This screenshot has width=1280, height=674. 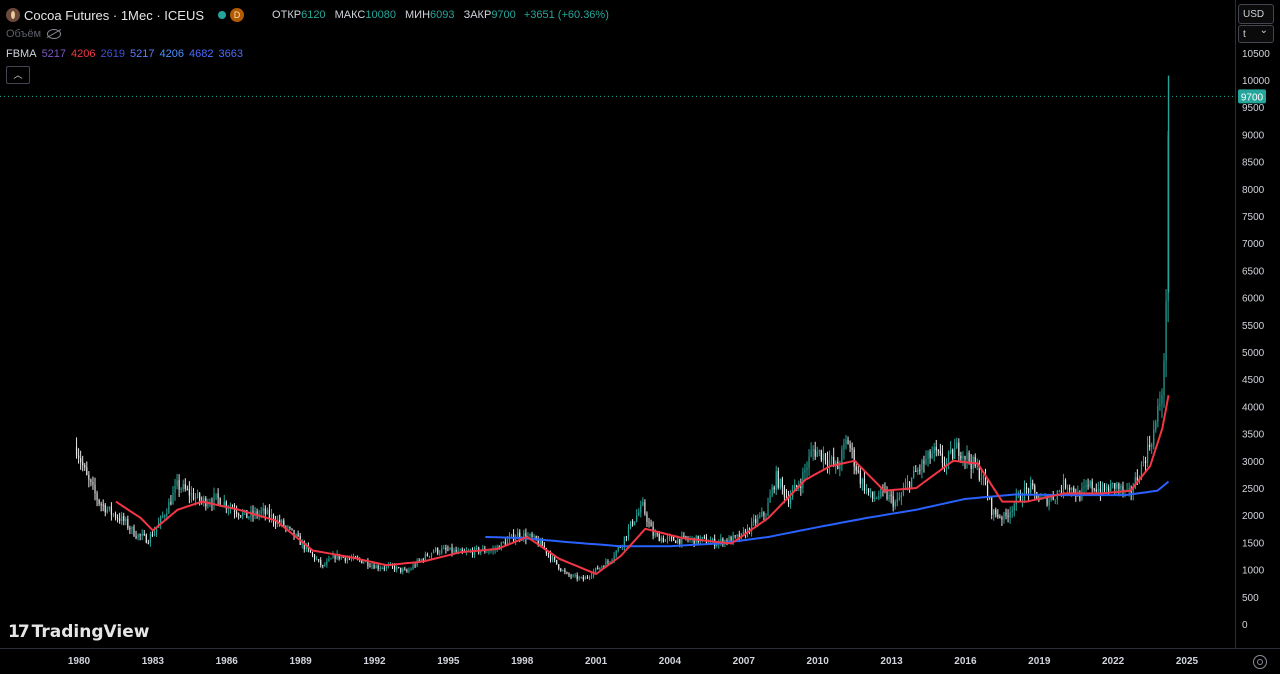 What do you see at coordinates (891, 661) in the screenshot?
I see `x-tick-label: 2013` at bounding box center [891, 661].